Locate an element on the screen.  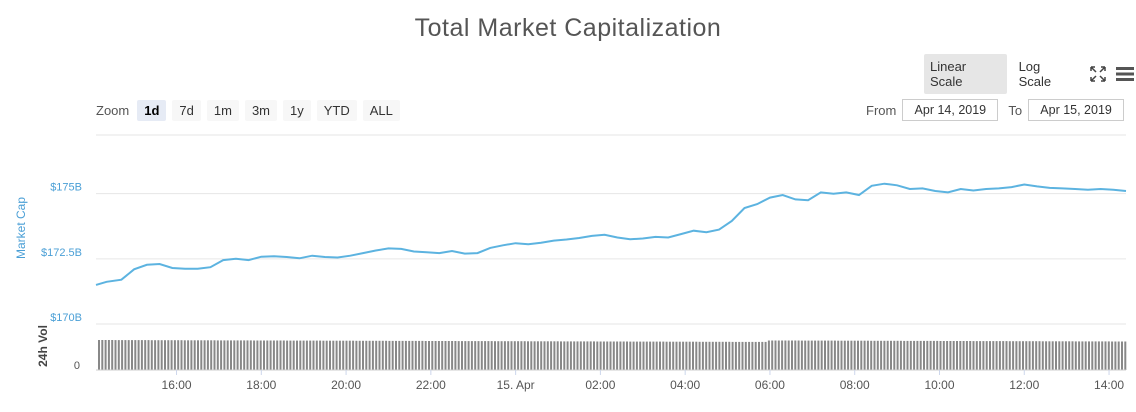
log-scale-button: Log Scale is located at coordinates (1035, 74).